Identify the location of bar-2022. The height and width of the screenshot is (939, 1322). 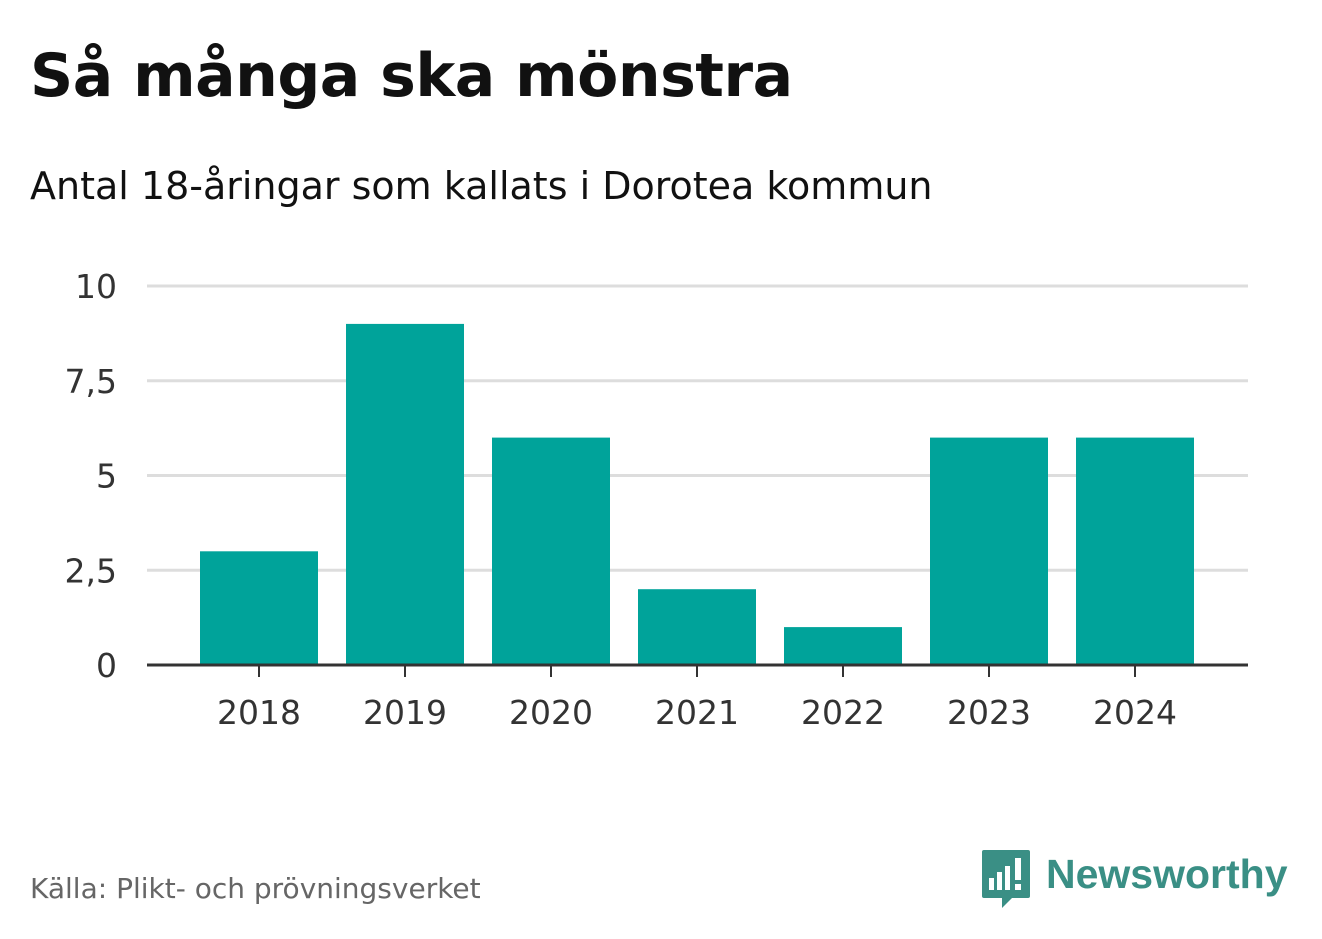
(843, 646).